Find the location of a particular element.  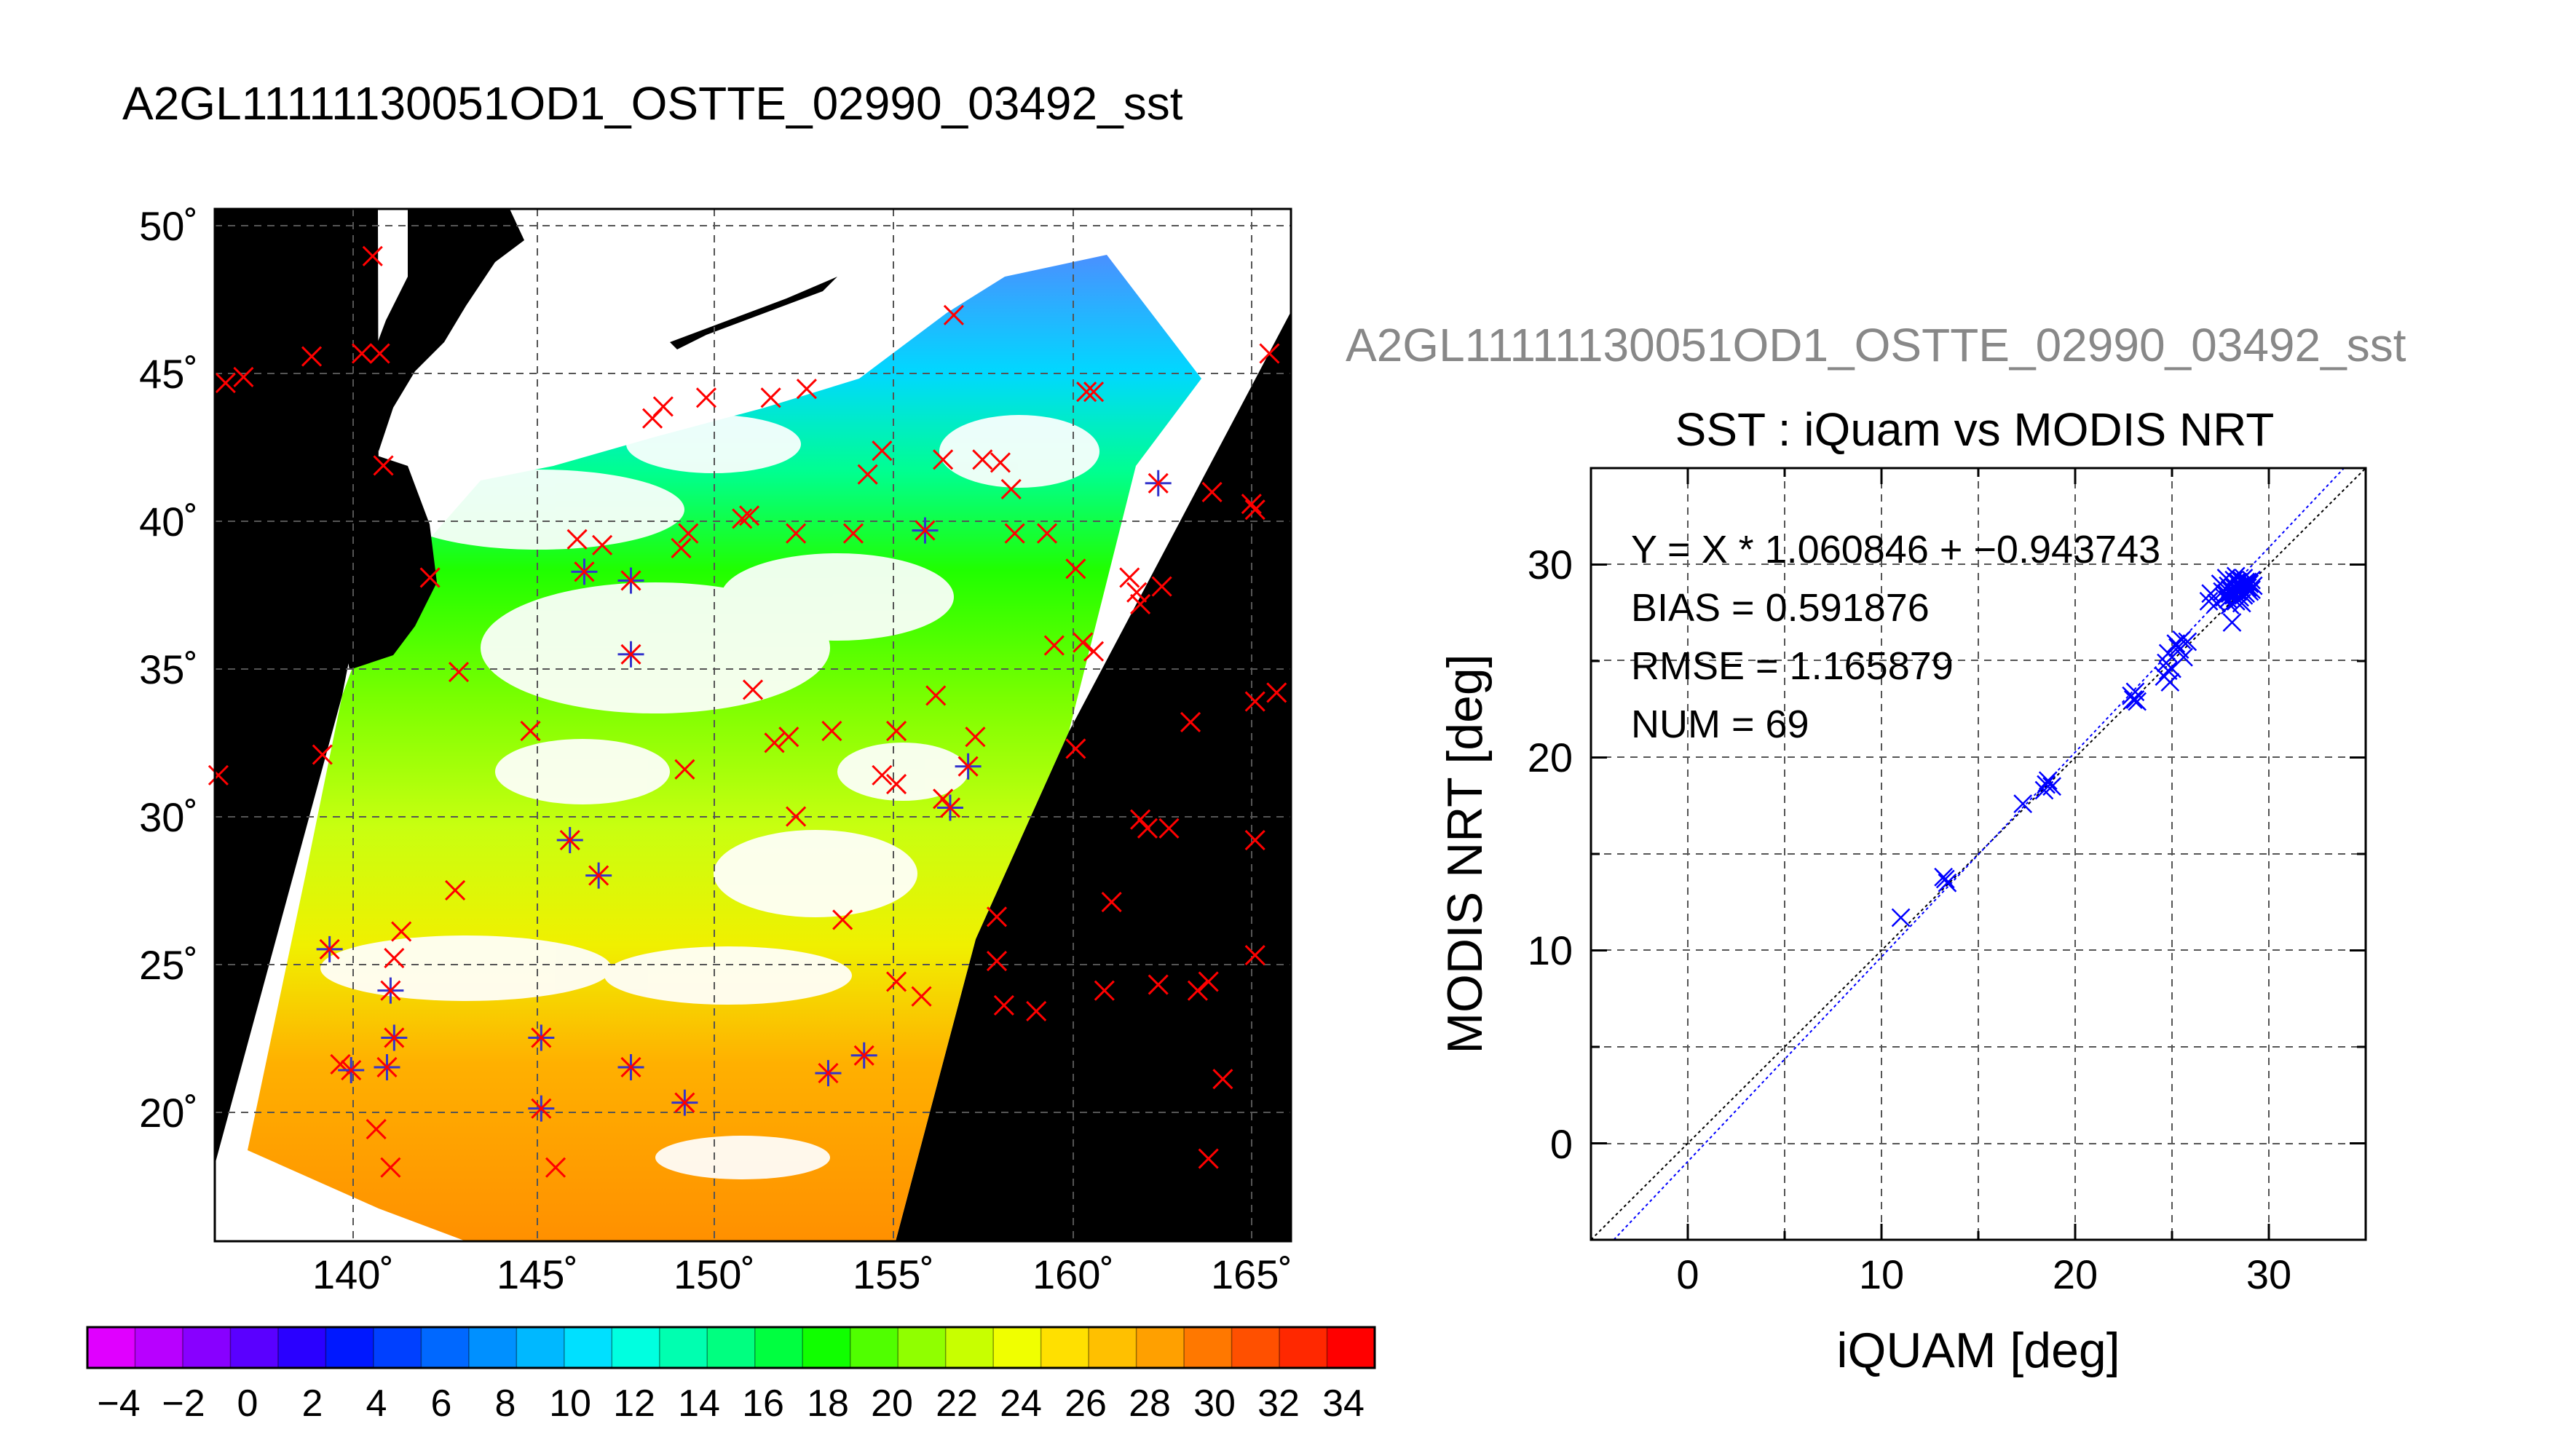

y-tick-label: 20 is located at coordinates (1550, 757).